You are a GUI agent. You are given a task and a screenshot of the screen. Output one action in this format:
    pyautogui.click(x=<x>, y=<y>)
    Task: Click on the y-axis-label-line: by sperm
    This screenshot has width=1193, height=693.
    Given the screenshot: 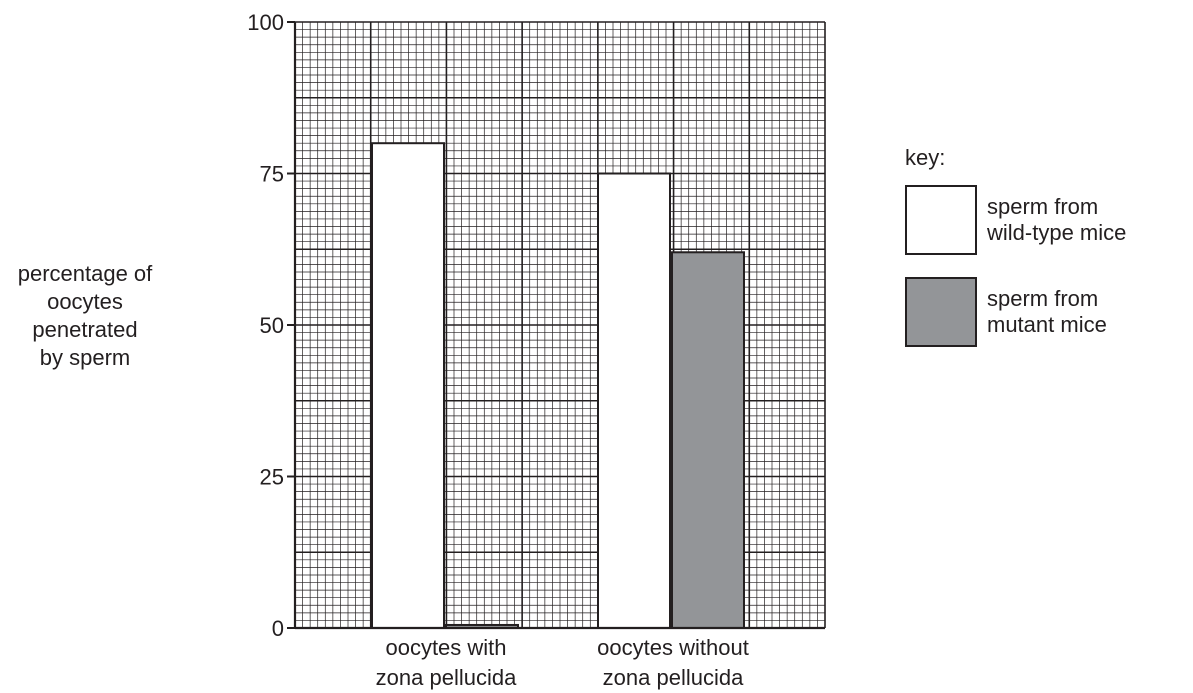 What is the action you would take?
    pyautogui.click(x=85, y=357)
    